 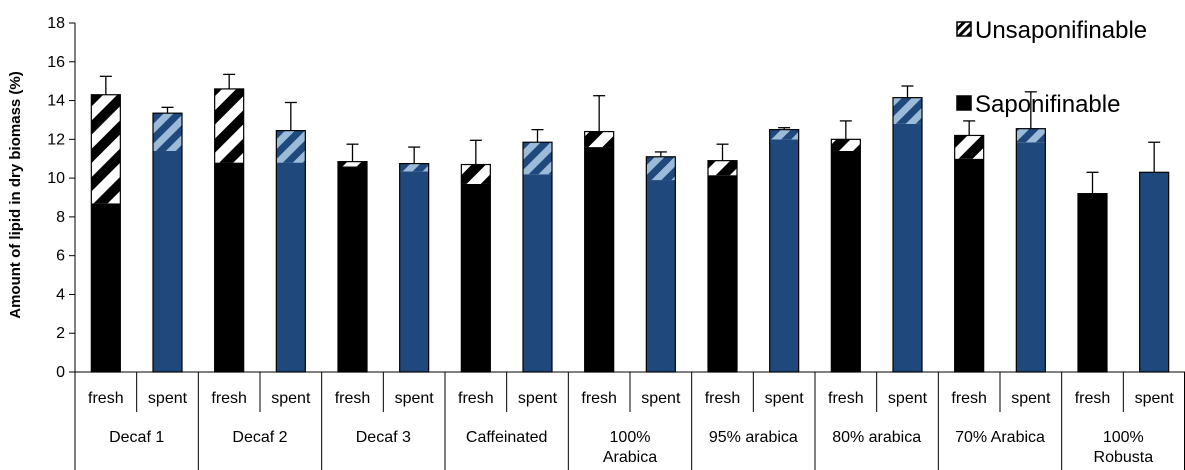 What do you see at coordinates (383, 437) in the screenshot?
I see `x-group-label: Decaf 3` at bounding box center [383, 437].